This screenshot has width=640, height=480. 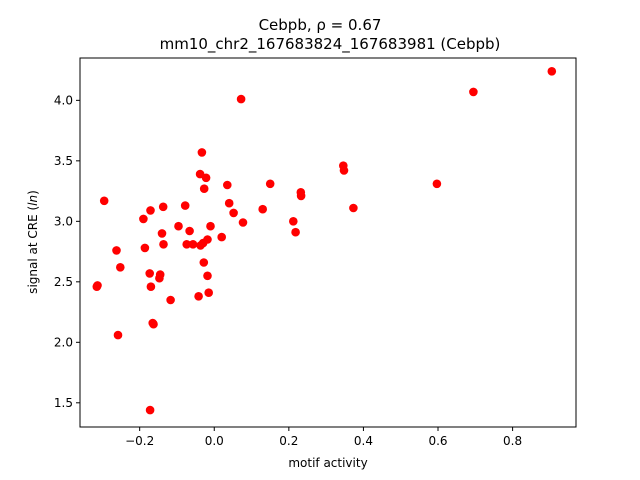 What do you see at coordinates (437, 441) in the screenshot?
I see `x-tick-label: 0.6` at bounding box center [437, 441].